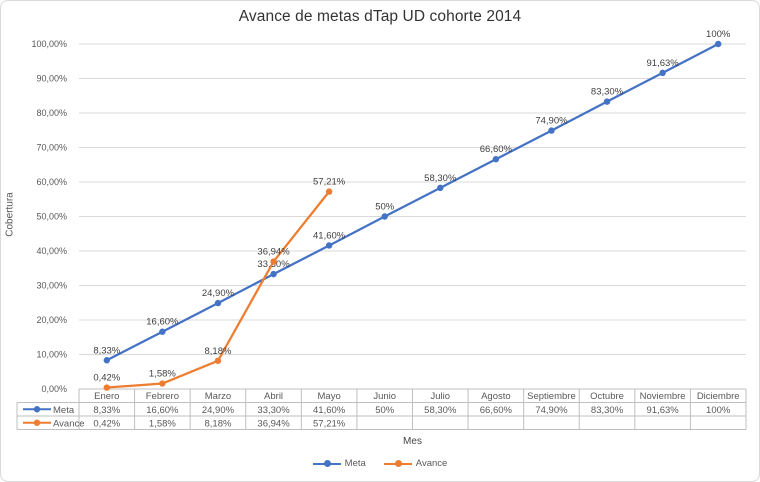 Image resolution: width=760 pixels, height=482 pixels. I want to click on legend-item-meta: Meta, so click(339, 463).